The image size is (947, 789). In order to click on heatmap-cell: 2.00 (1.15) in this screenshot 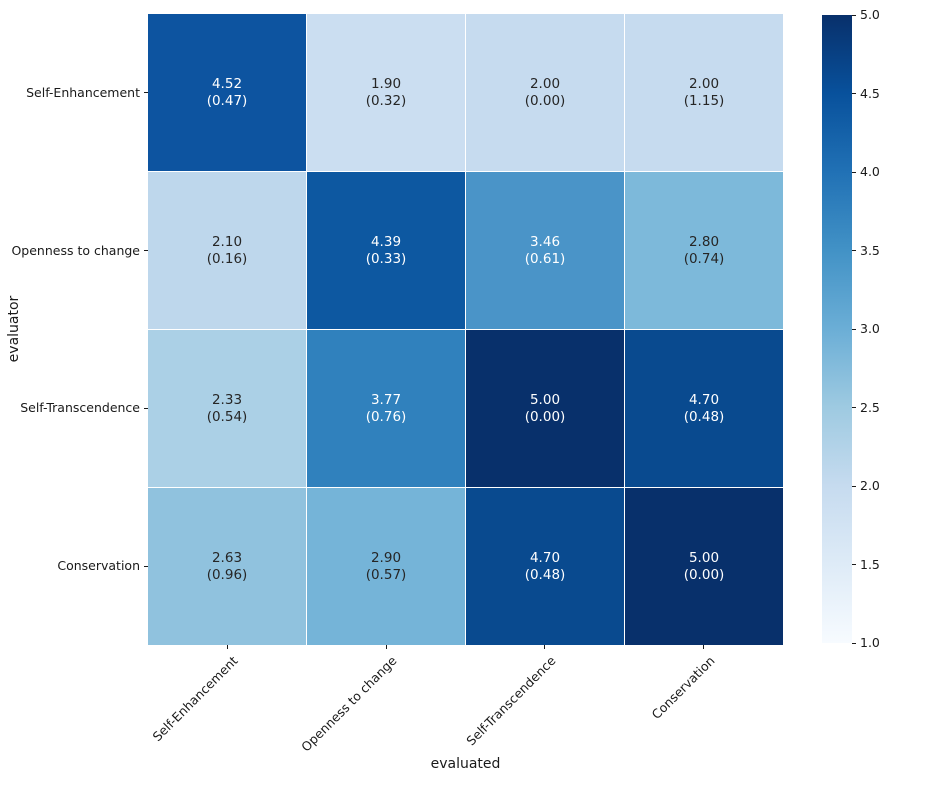, I will do `click(704, 92)`.